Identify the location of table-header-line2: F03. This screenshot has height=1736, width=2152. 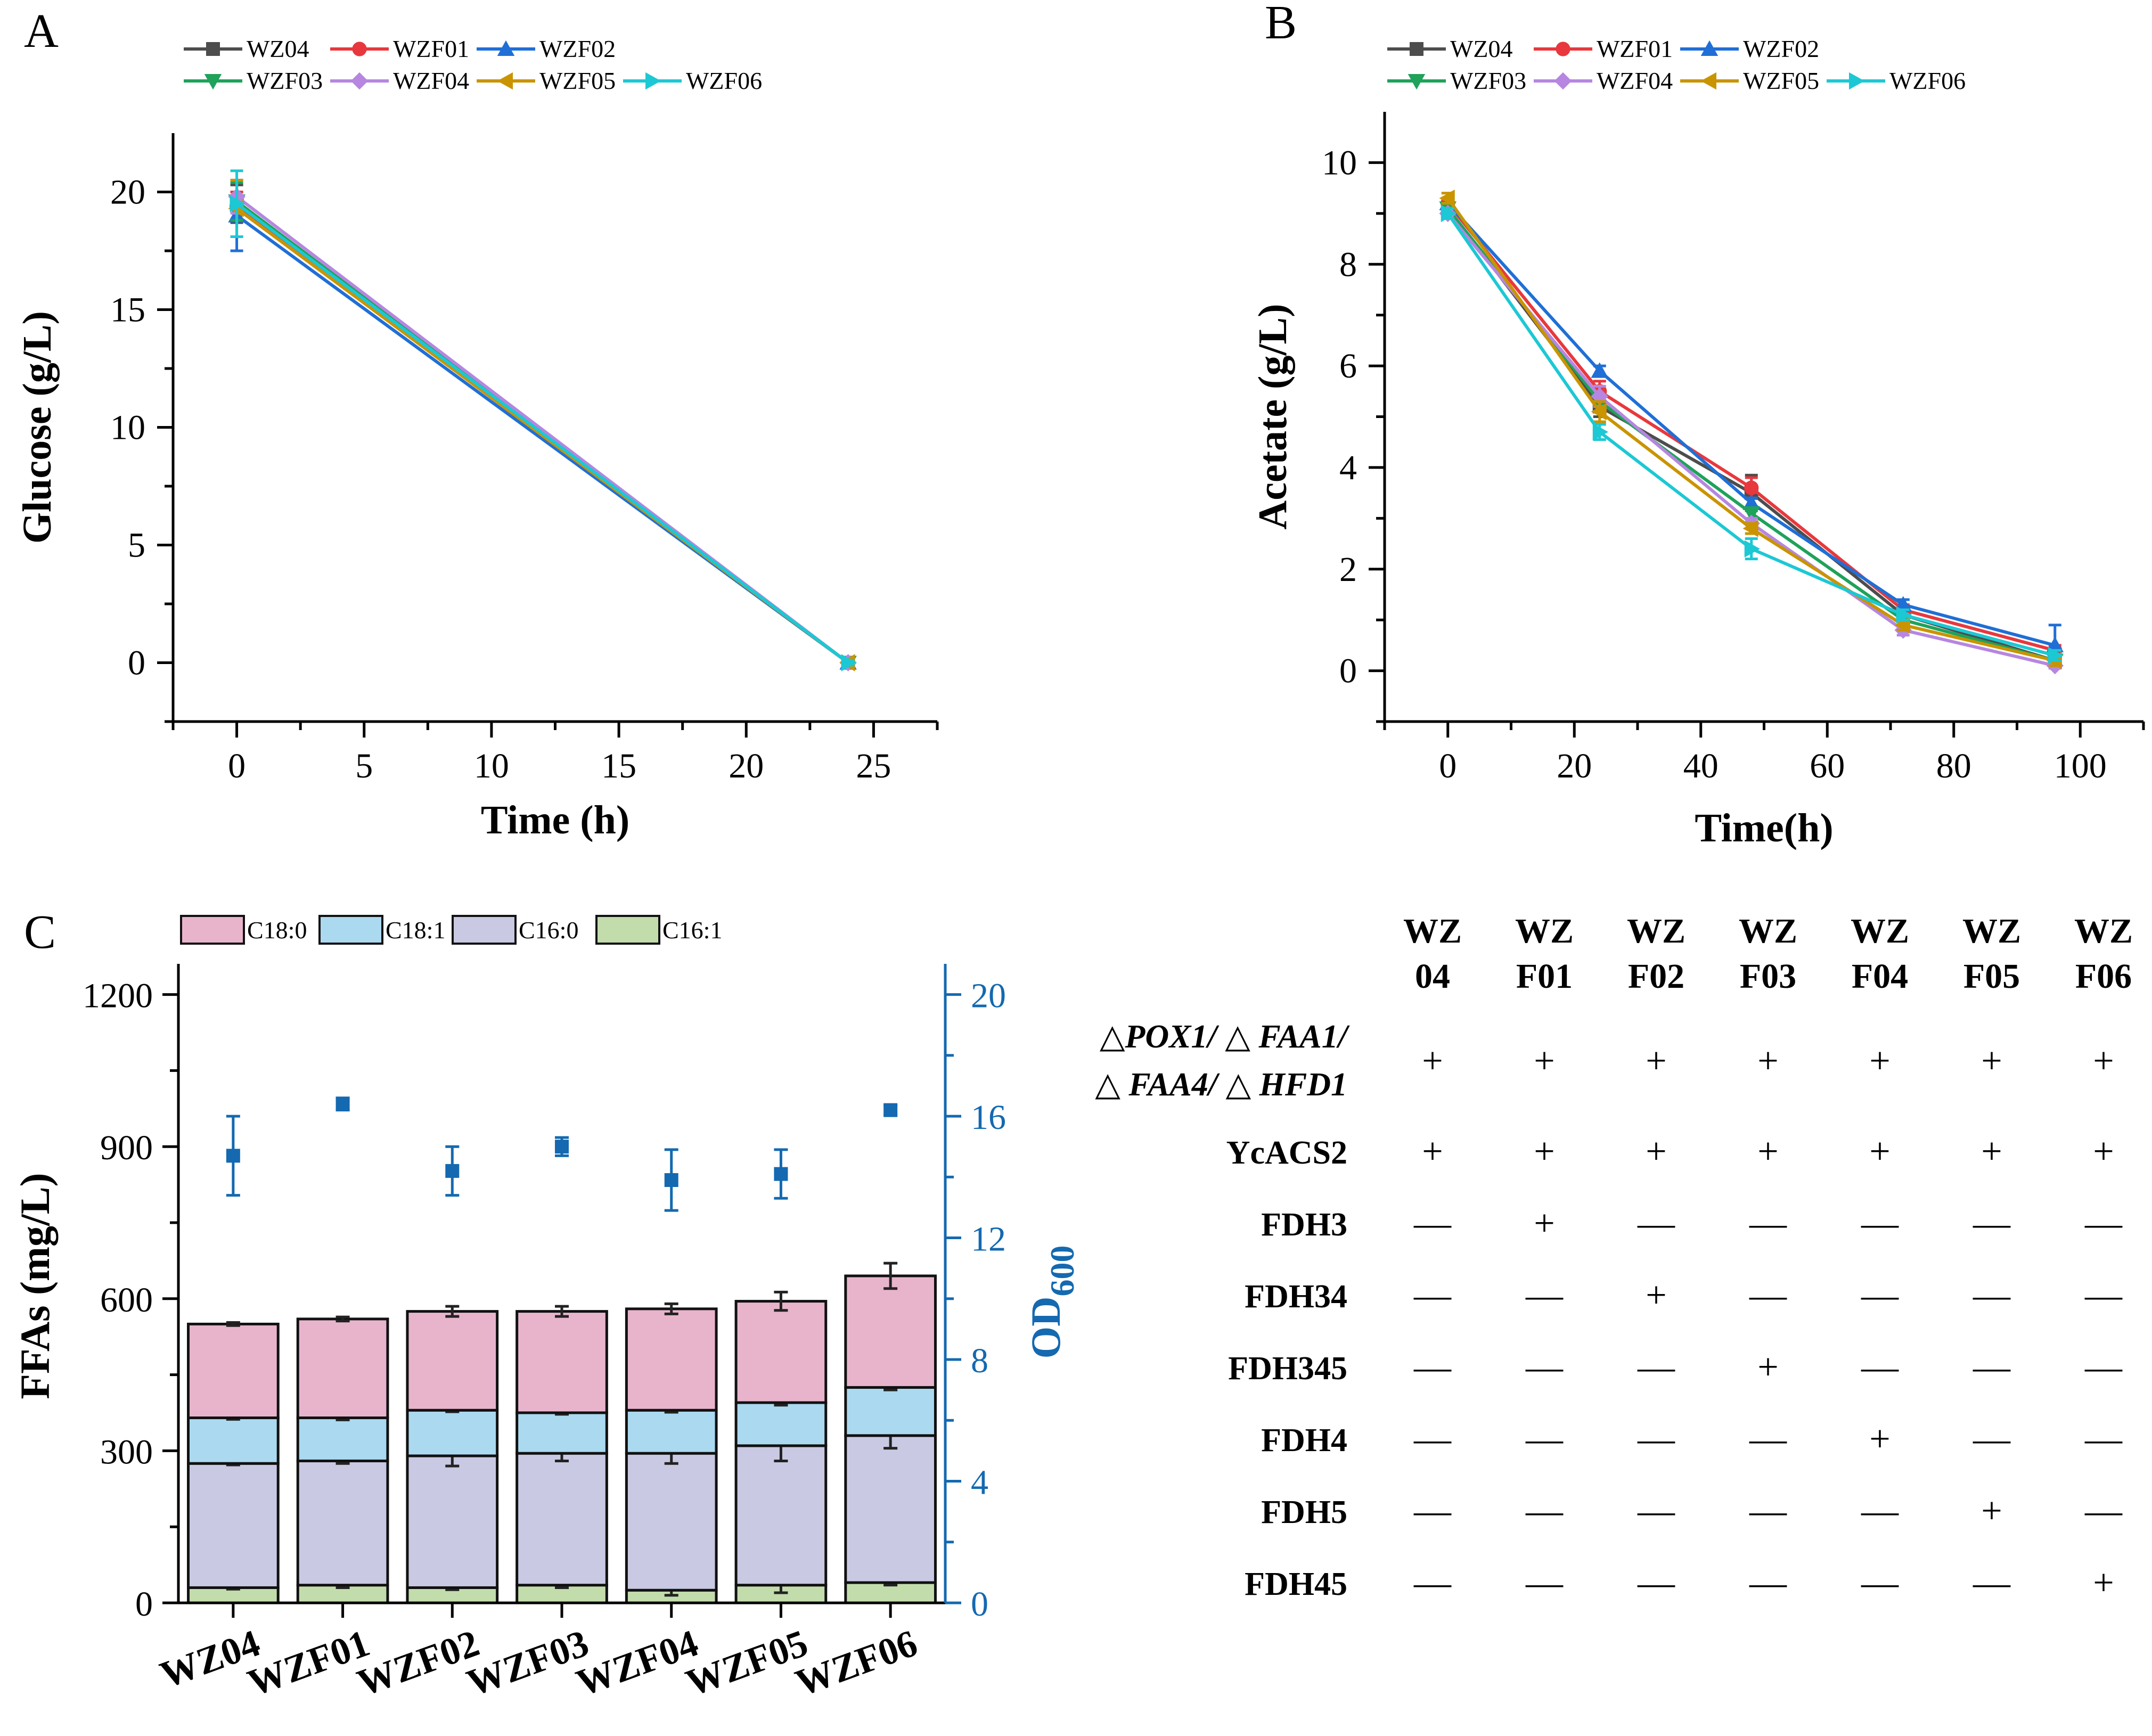
(1768, 977).